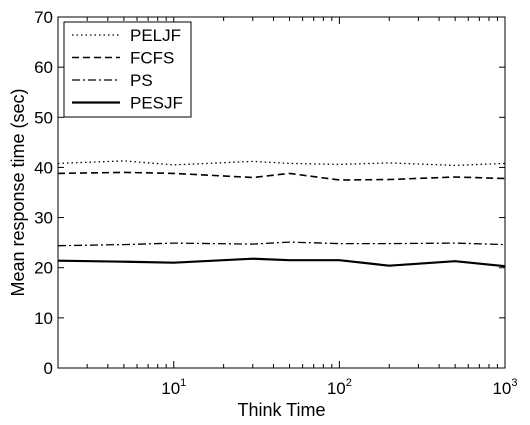  What do you see at coordinates (281, 176) in the screenshot?
I see `series-line-fcfs` at bounding box center [281, 176].